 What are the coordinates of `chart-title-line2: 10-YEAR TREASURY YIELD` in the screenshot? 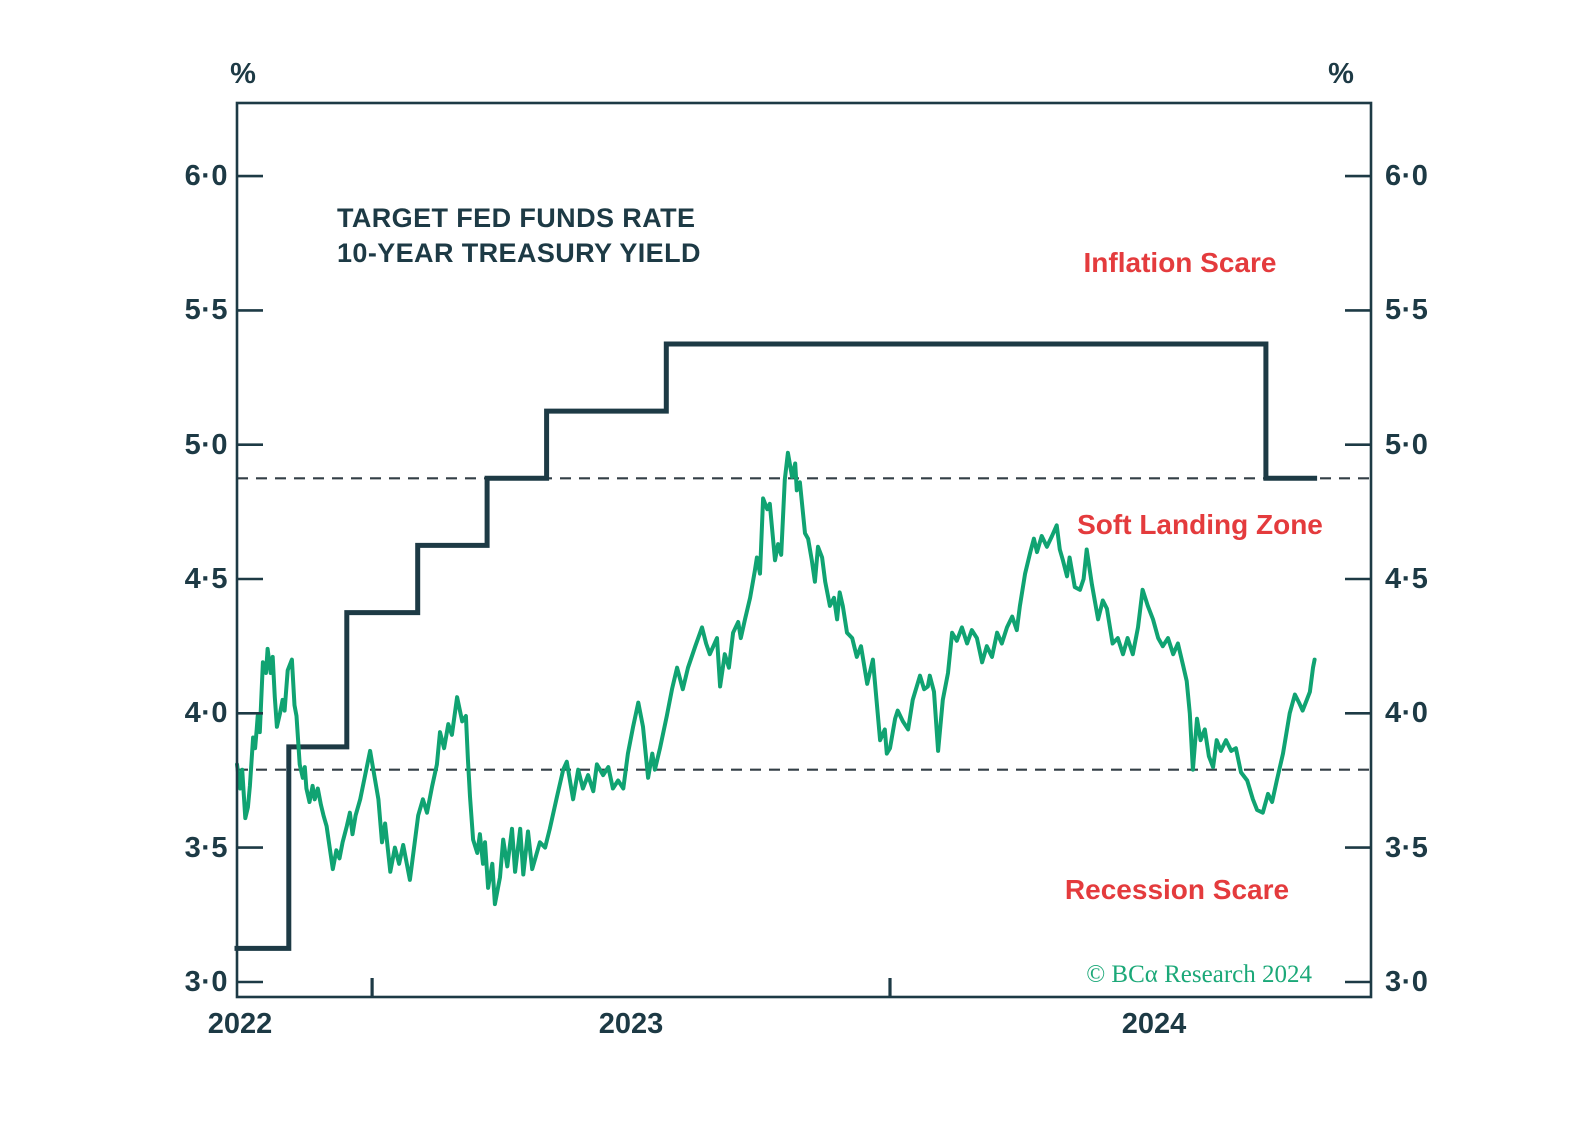 It's located at (519, 253).